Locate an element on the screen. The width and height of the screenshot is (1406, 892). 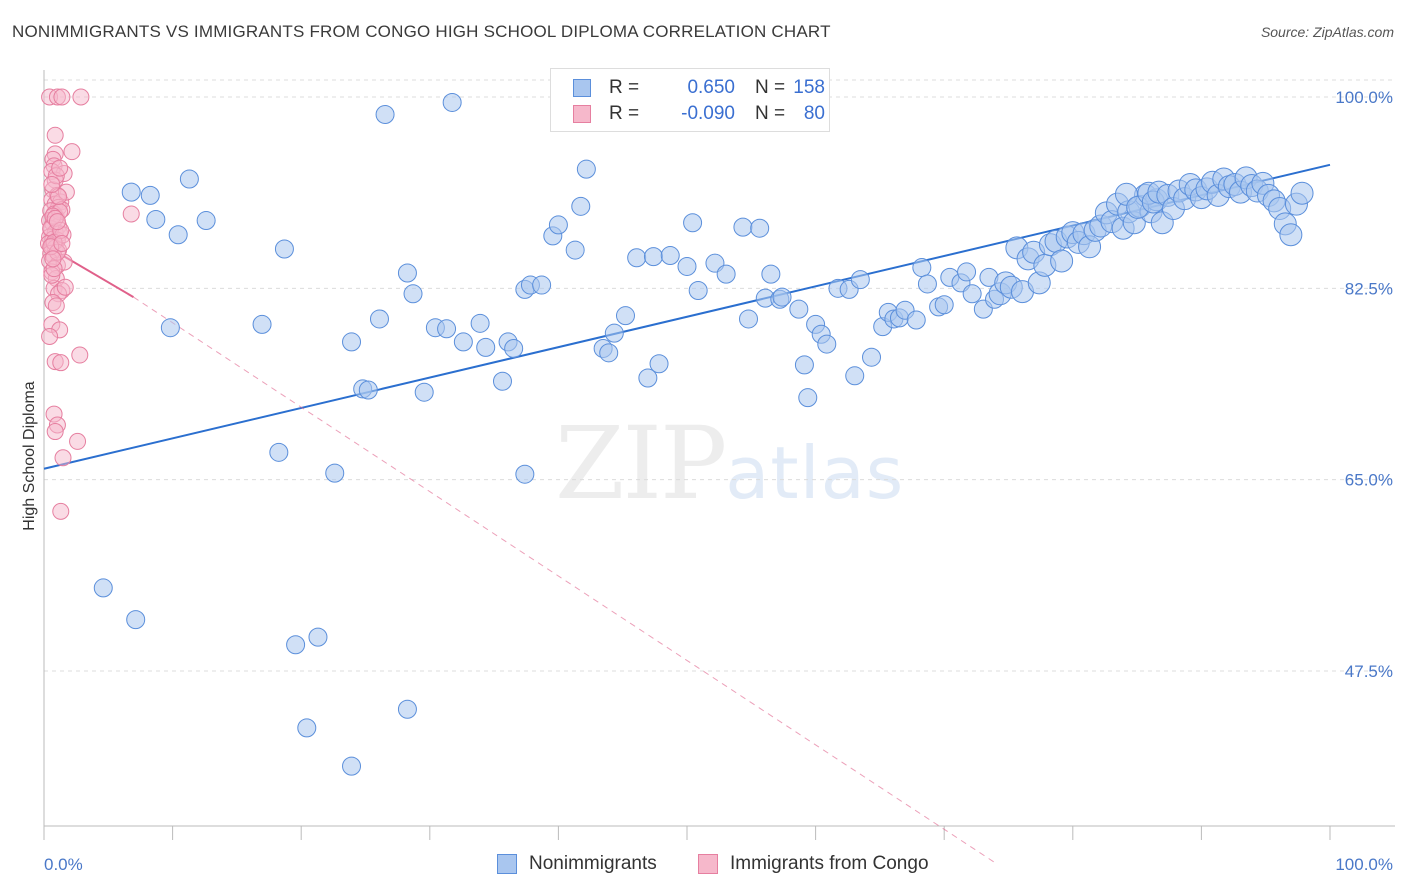
y-tick-label: 65.0% is located at coordinates (1369, 480).